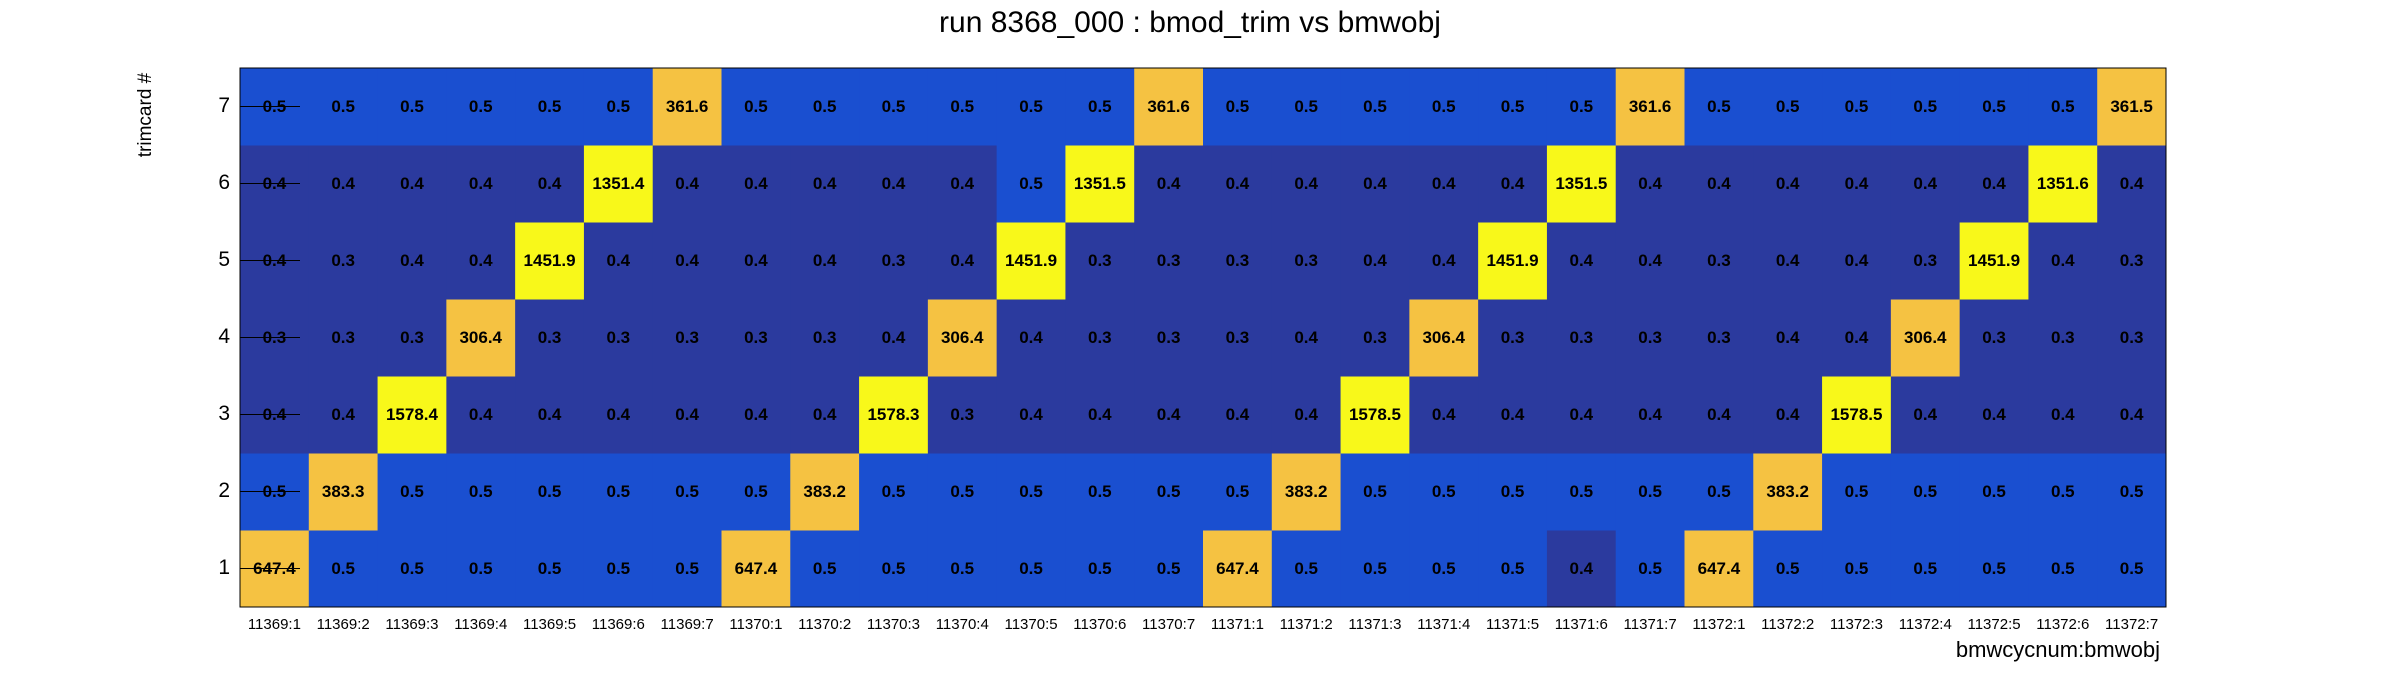 This screenshot has width=2396, height=677. Describe the element at coordinates (343, 624) in the screenshot. I see `x-tick-label: 11369:2` at that location.